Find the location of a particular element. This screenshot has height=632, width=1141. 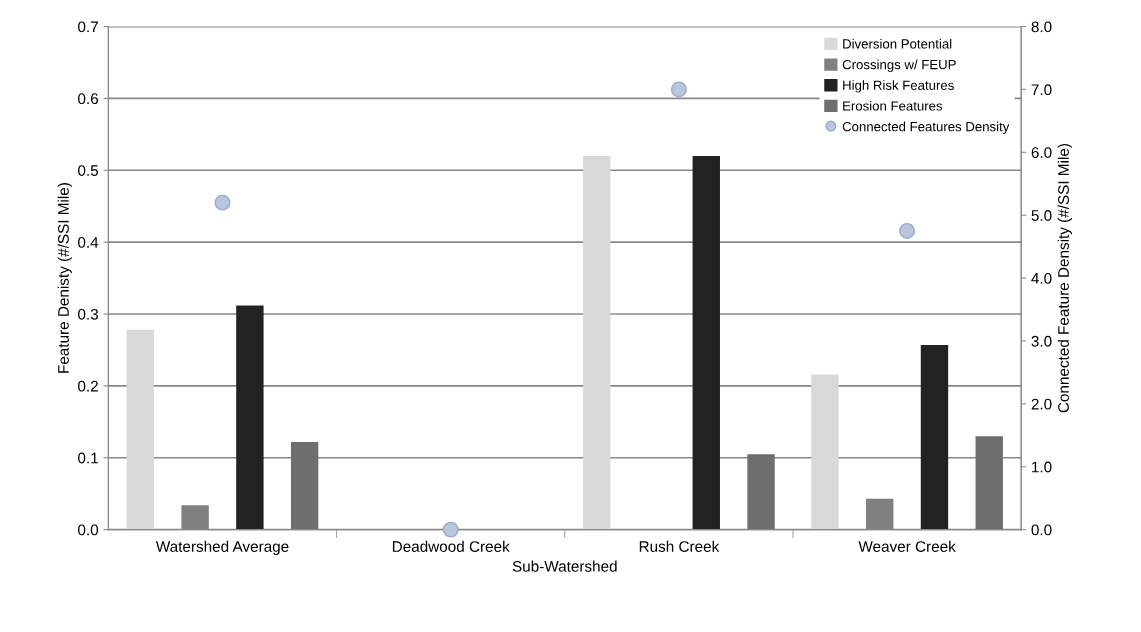

y-tick-label: 0.5 is located at coordinates (88, 170).